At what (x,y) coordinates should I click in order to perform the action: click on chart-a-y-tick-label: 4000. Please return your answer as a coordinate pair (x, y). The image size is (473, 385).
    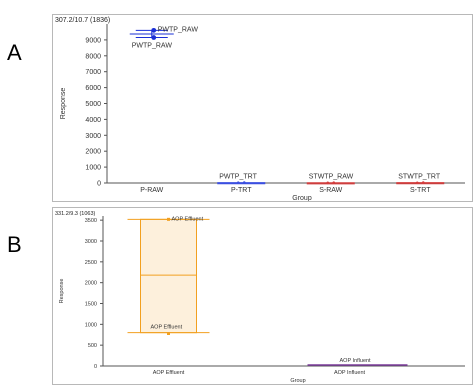
    Looking at the image, I should click on (93, 120).